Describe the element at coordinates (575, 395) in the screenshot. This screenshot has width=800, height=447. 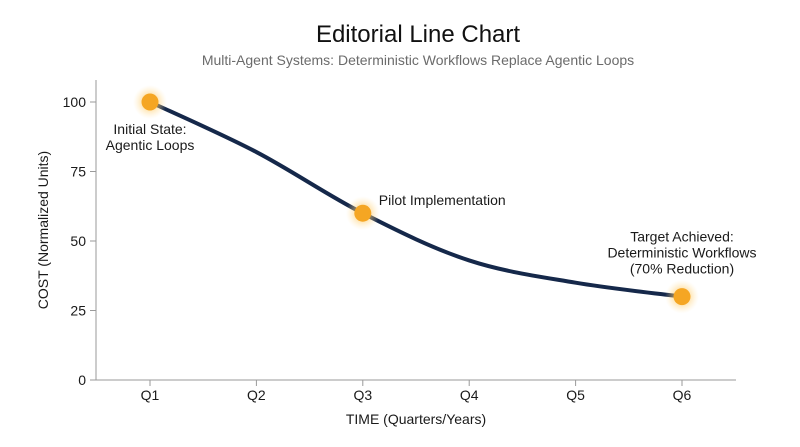
I see `x-tick-label: Q5` at that location.